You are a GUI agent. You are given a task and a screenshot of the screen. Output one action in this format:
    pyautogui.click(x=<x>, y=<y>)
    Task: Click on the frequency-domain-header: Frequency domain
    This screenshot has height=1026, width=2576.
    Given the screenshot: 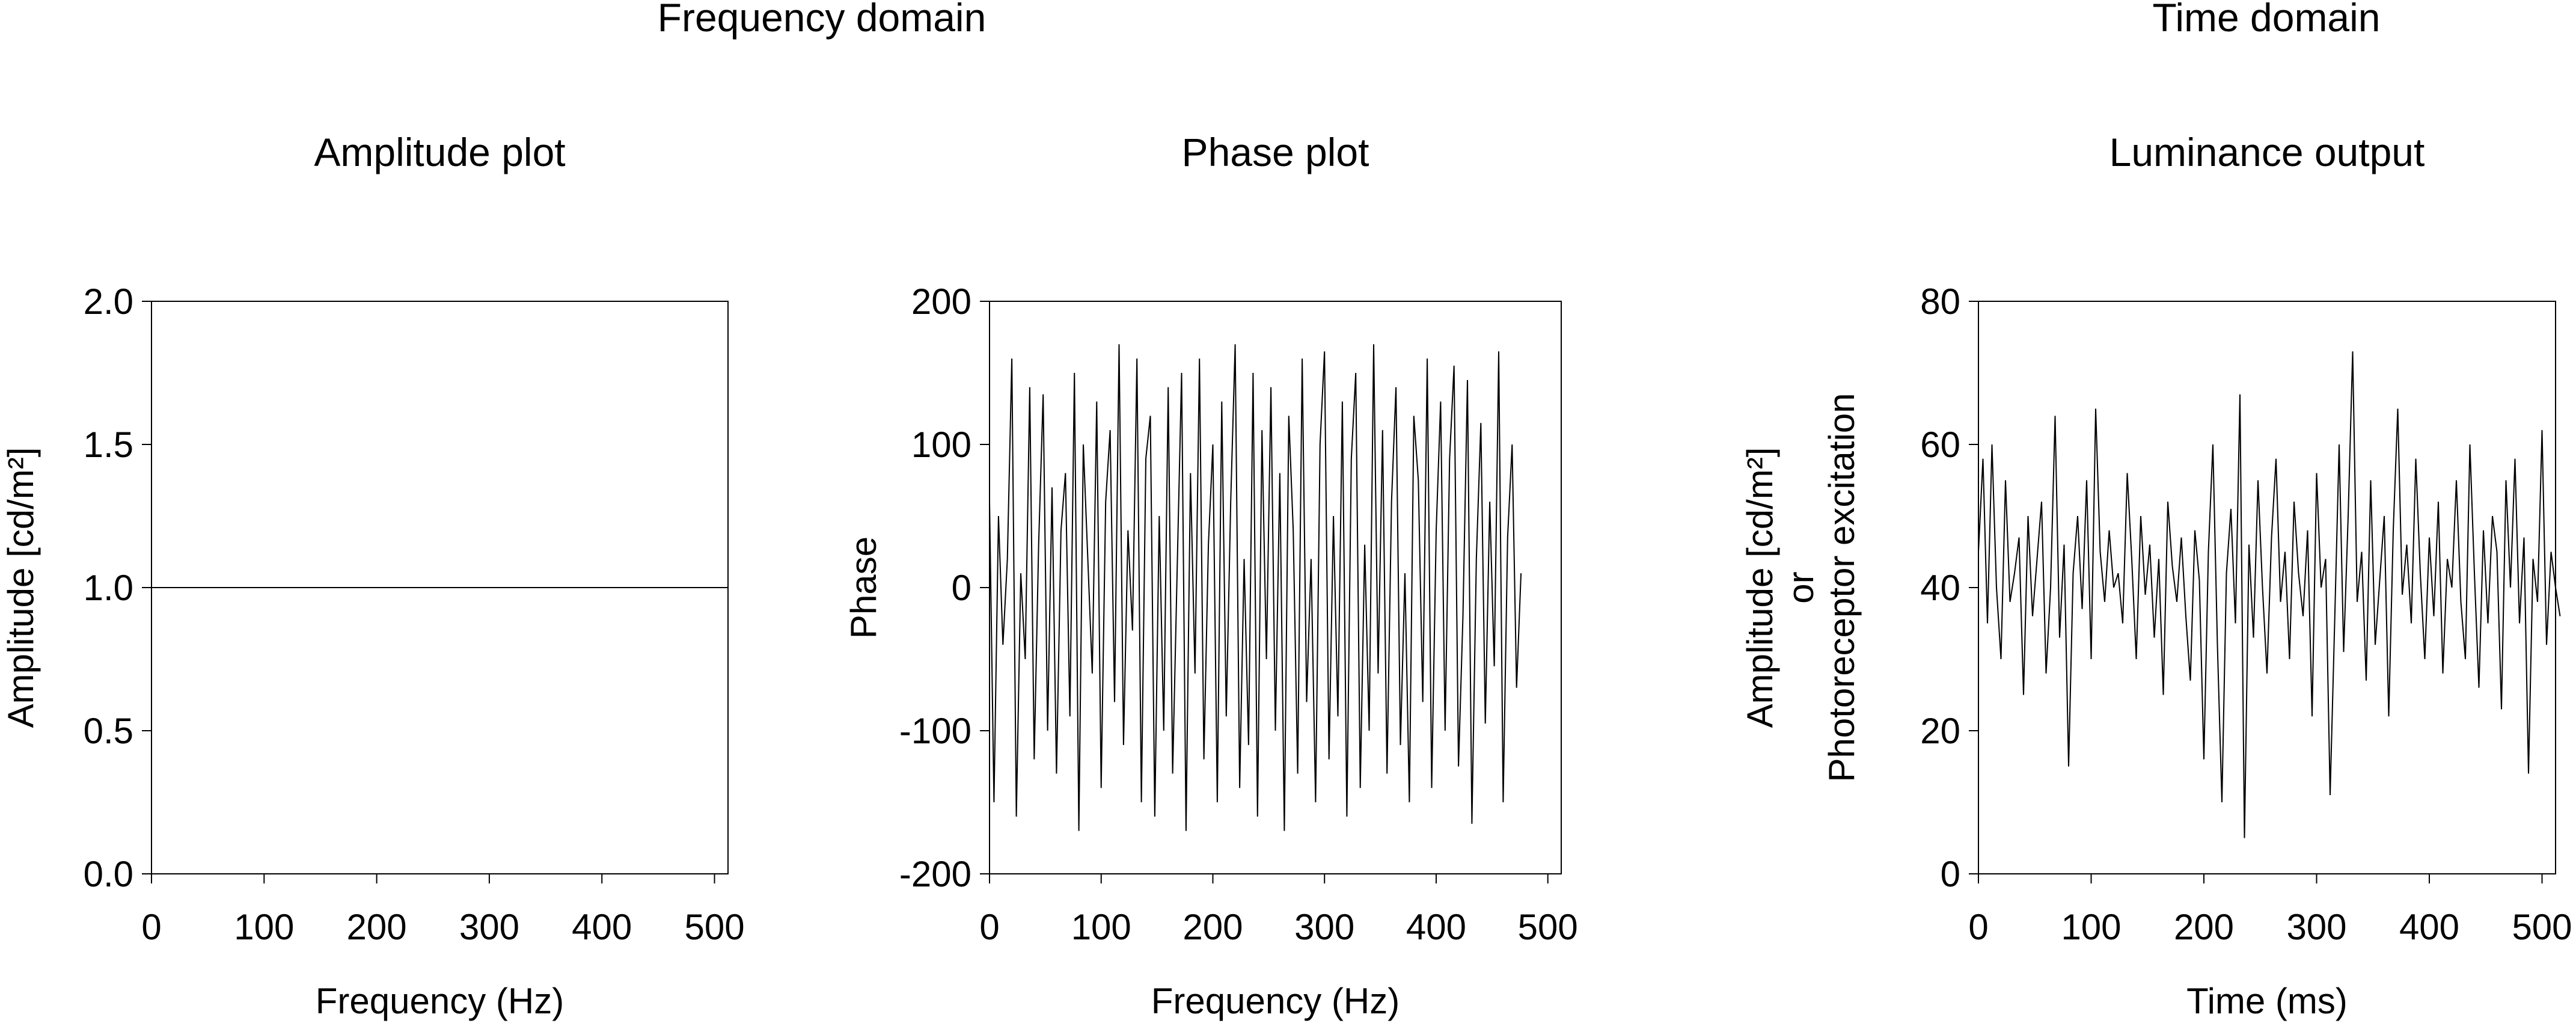 What is the action you would take?
    pyautogui.click(x=822, y=20)
    